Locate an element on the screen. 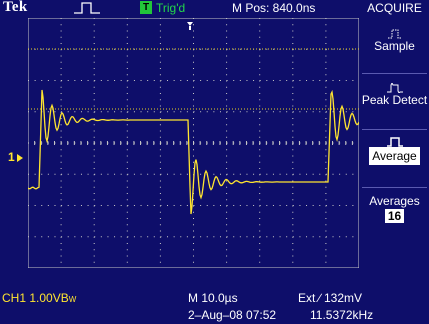  ch1-bw-sub: W is located at coordinates (72, 299).